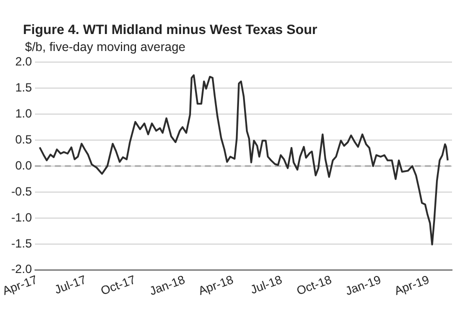 The width and height of the screenshot is (474, 323). Describe the element at coordinates (23, 165) in the screenshot. I see `y-tick-label: 0.0` at that location.